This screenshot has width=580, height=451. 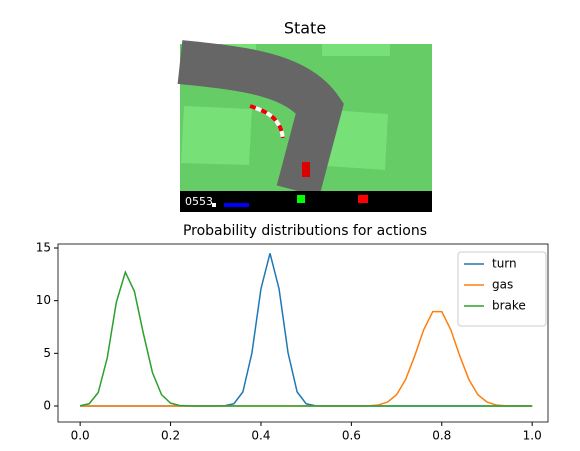 I want to click on y-tick-label: 15, so click(x=43, y=248).